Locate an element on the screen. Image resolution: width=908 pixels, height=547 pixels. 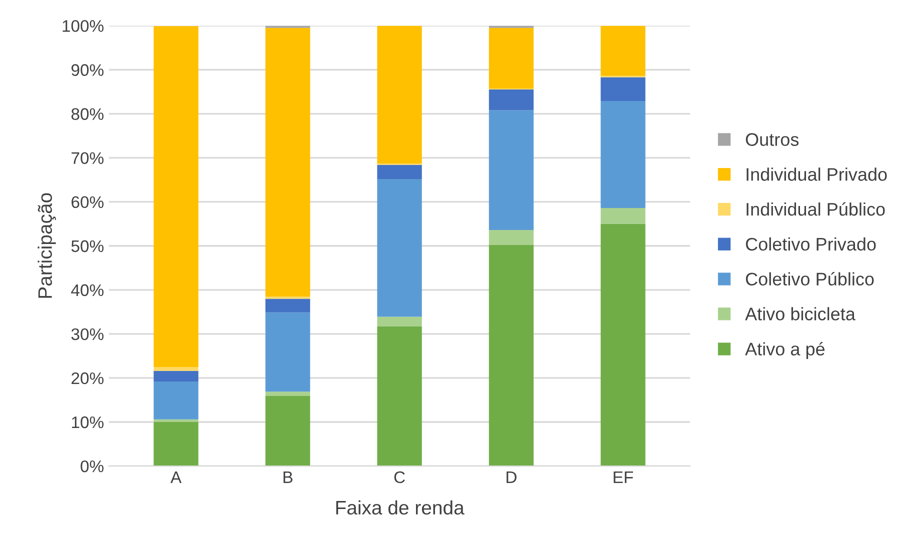
y-axis-title: Participação is located at coordinates (47, 245).